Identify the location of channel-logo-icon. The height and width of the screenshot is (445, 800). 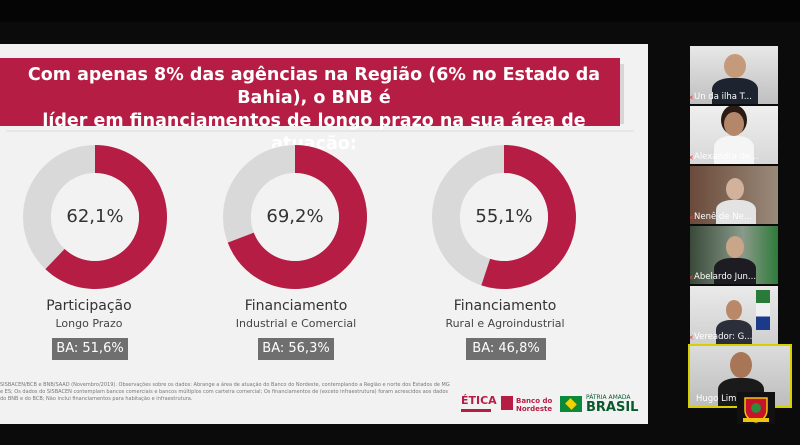
(756, 408).